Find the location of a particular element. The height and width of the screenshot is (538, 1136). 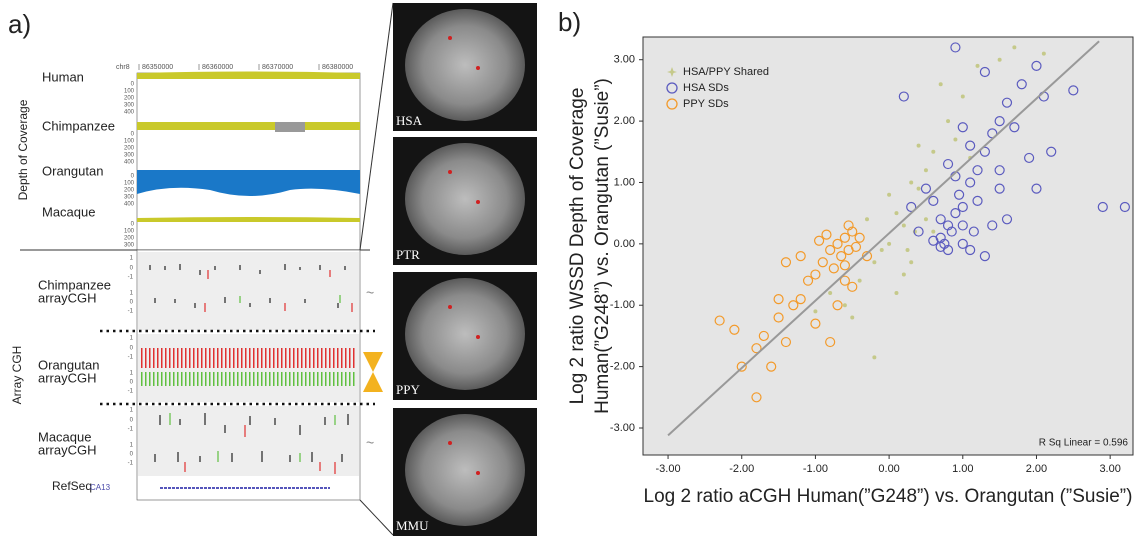

position-label: 86380000 is located at coordinates (337, 67).